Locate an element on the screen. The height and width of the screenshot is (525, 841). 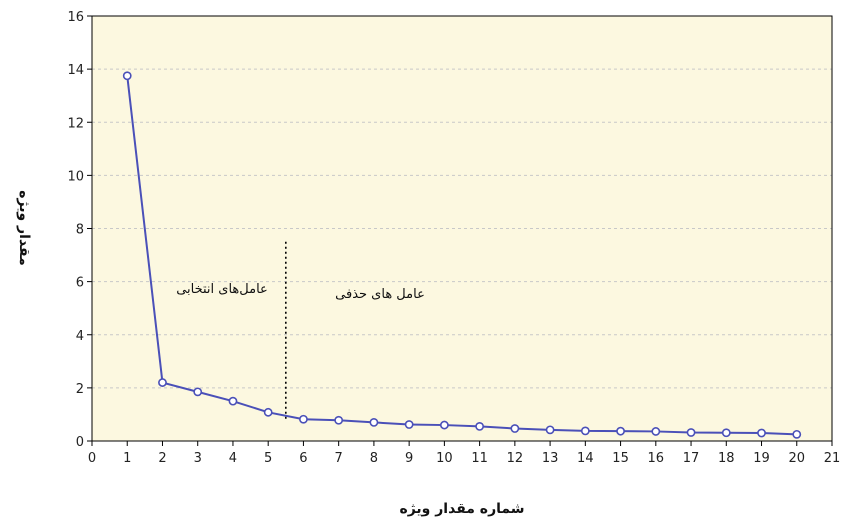
x-tick-label: 2 is located at coordinates (162, 458).